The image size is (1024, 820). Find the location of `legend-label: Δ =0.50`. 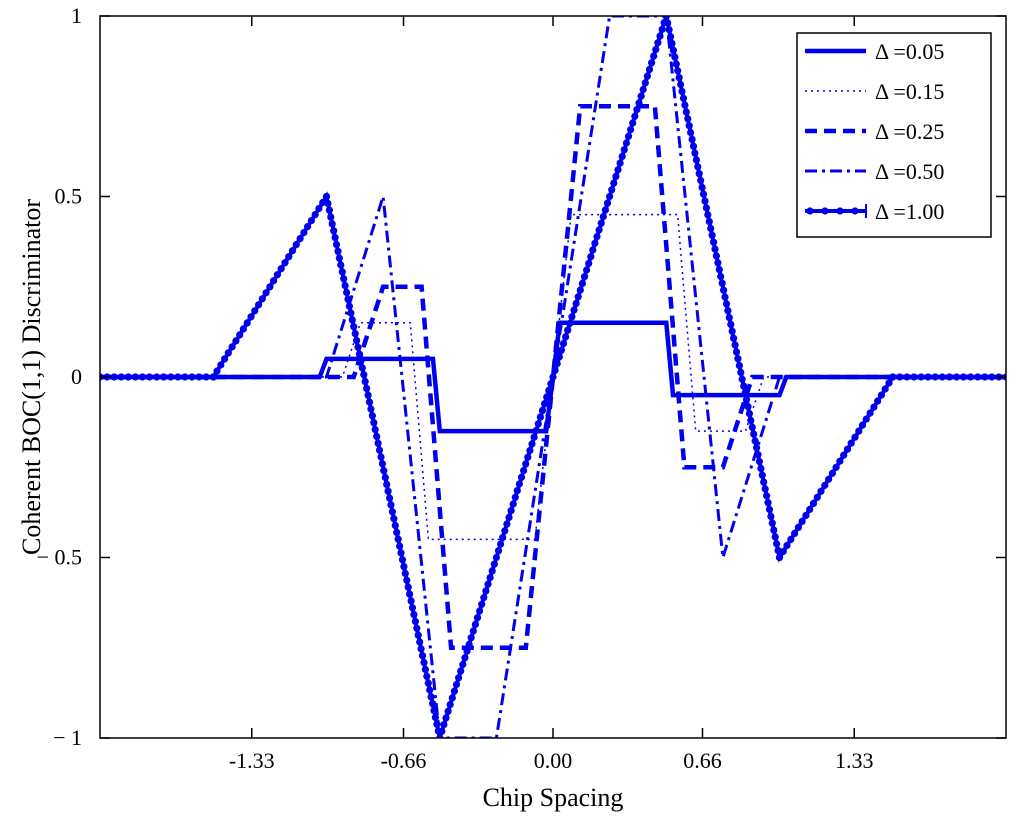

legend-label: Δ =0.50 is located at coordinates (909, 171).